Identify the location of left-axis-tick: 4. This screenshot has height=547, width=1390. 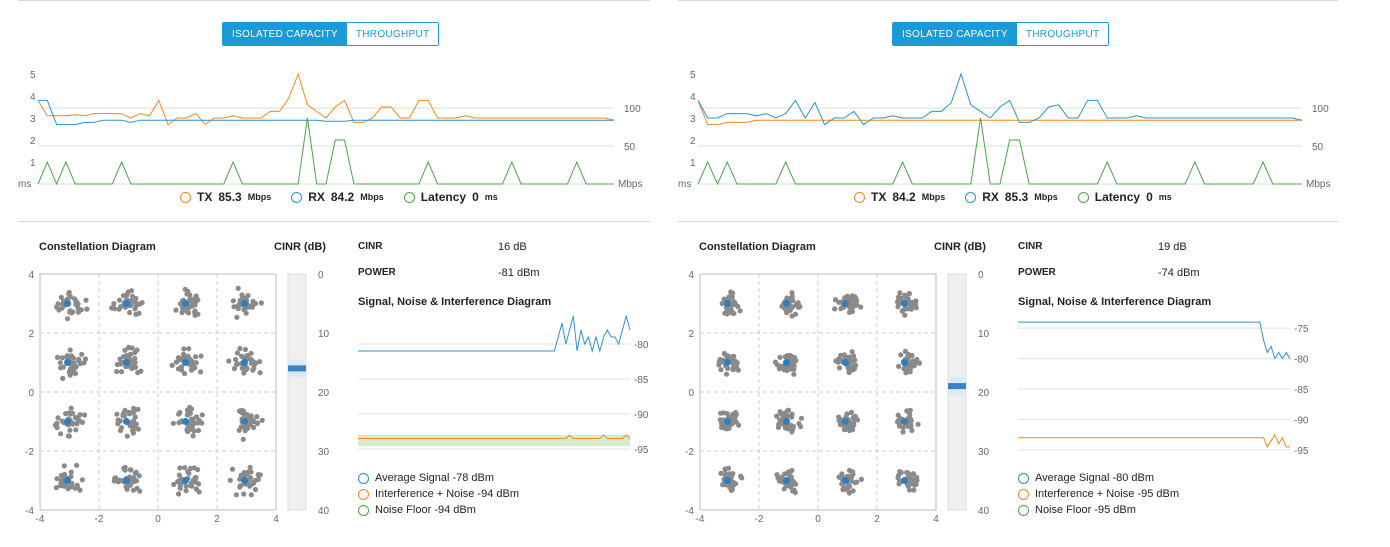
(693, 97).